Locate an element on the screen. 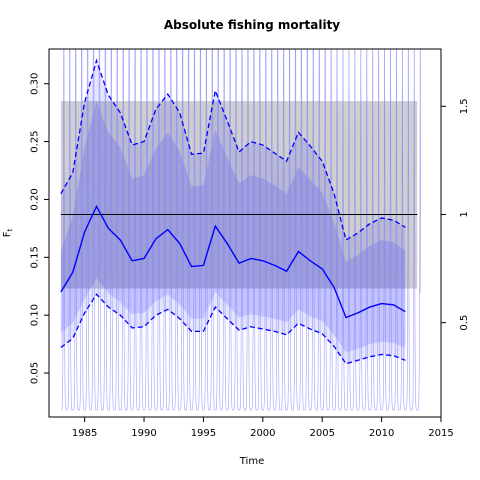  y-axis-label-subscript: t is located at coordinates (10, 229).